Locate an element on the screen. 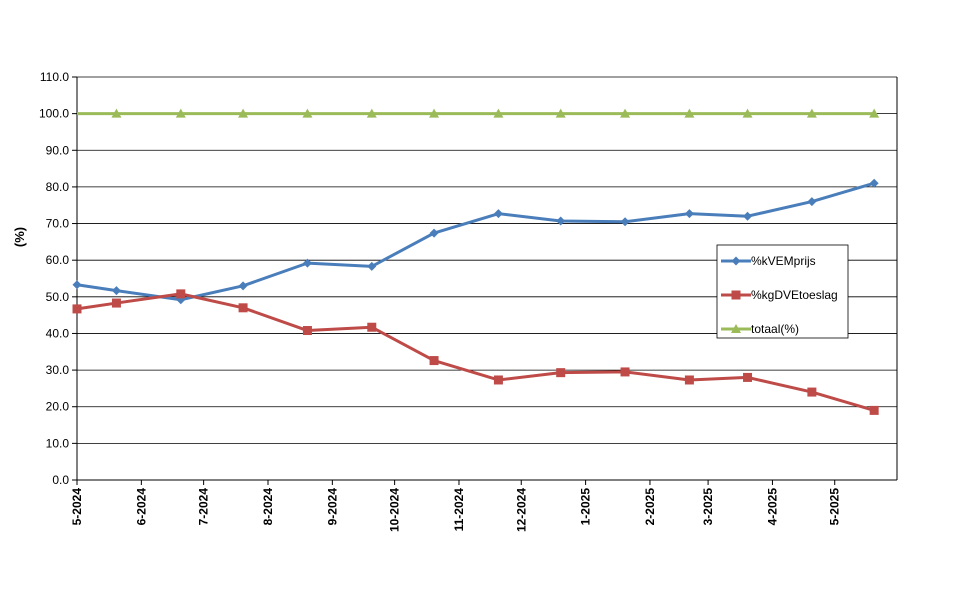  y-tick-label: 60.0 is located at coordinates (58, 260).